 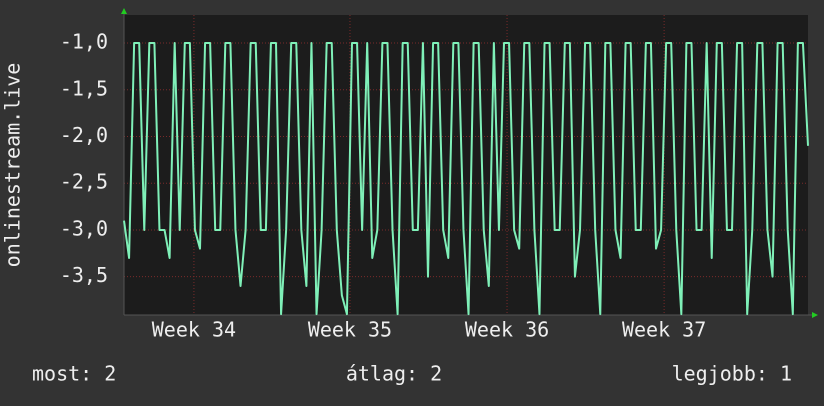 What do you see at coordinates (664, 330) in the screenshot?
I see `x-tick-label: Week 37` at bounding box center [664, 330].